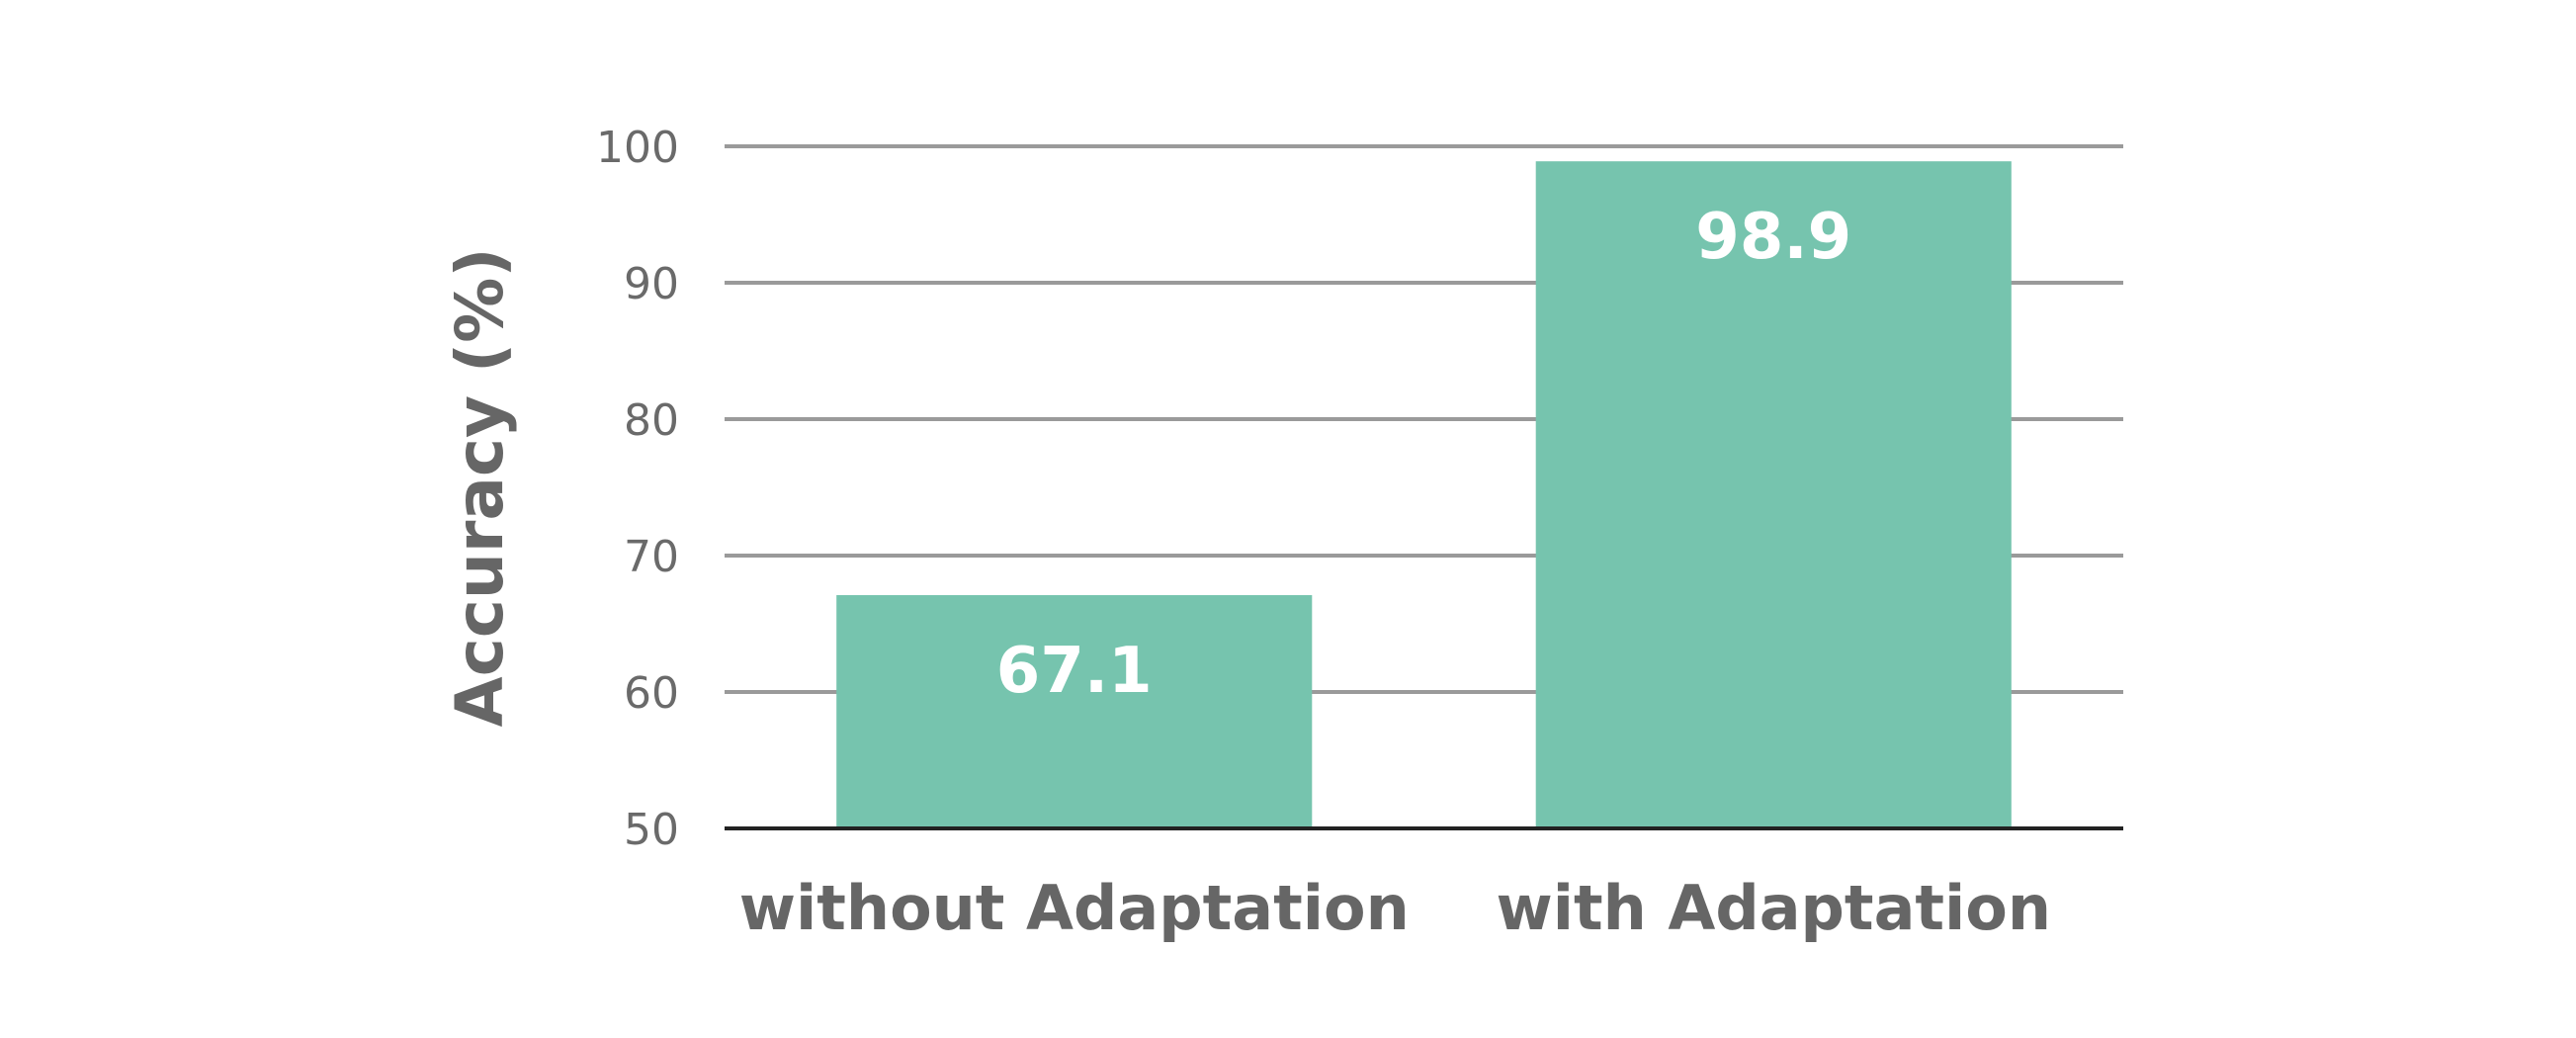  Describe the element at coordinates (651, 557) in the screenshot. I see `y-tick-label: 70` at that location.